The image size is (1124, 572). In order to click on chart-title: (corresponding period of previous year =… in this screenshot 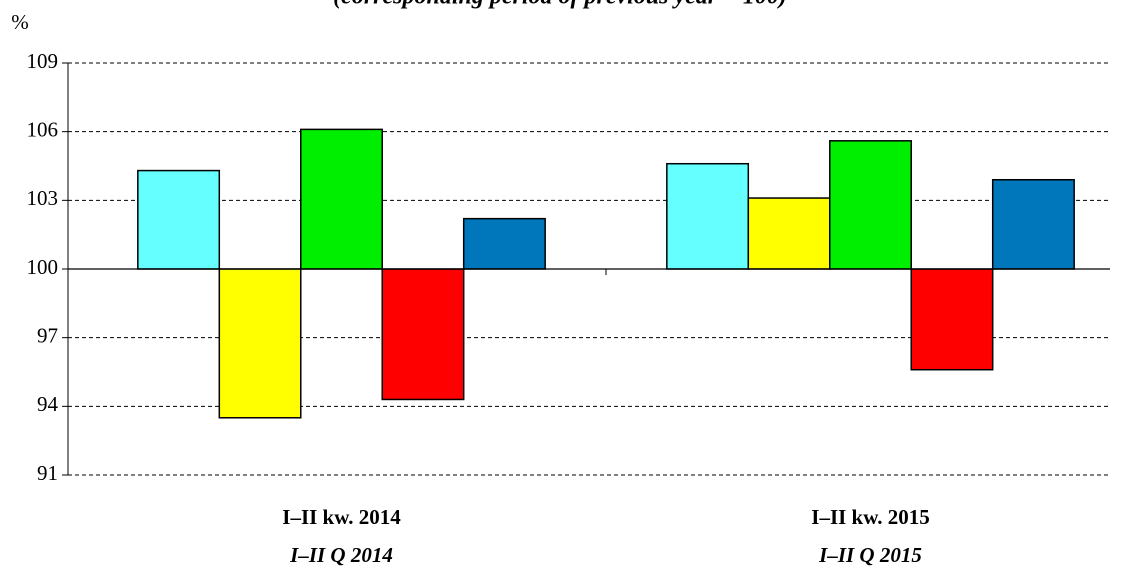, I will do `click(560, 5)`.